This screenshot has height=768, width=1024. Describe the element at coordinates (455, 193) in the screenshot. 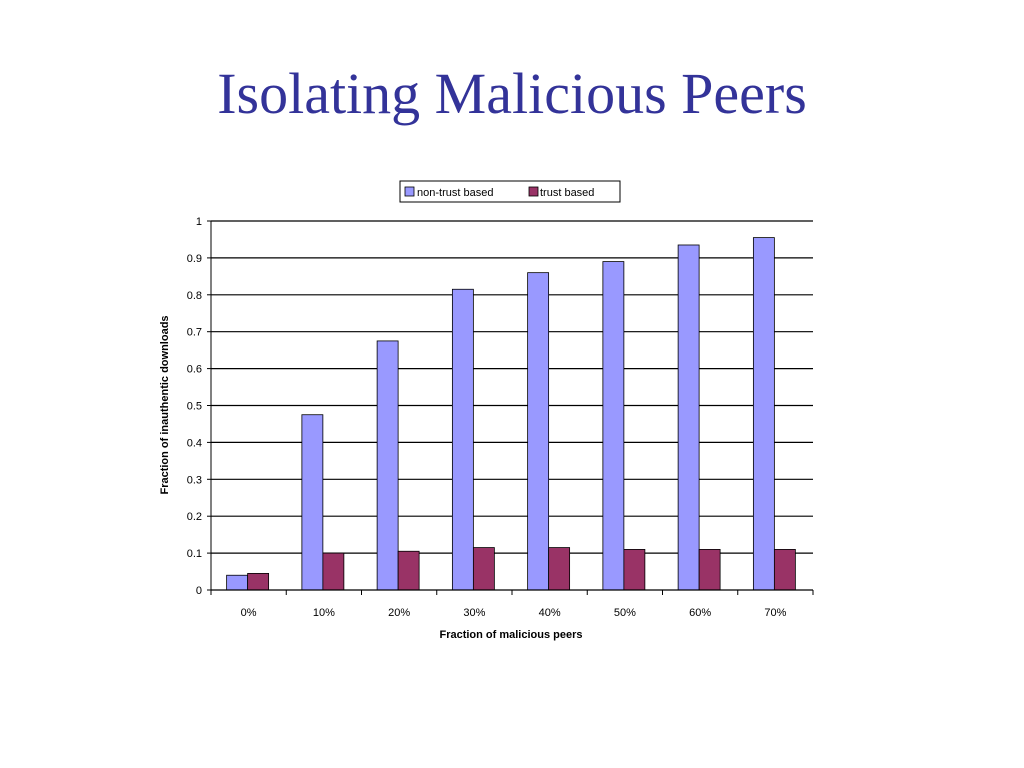

I see `legend-label-non-trust: non-trust based` at that location.